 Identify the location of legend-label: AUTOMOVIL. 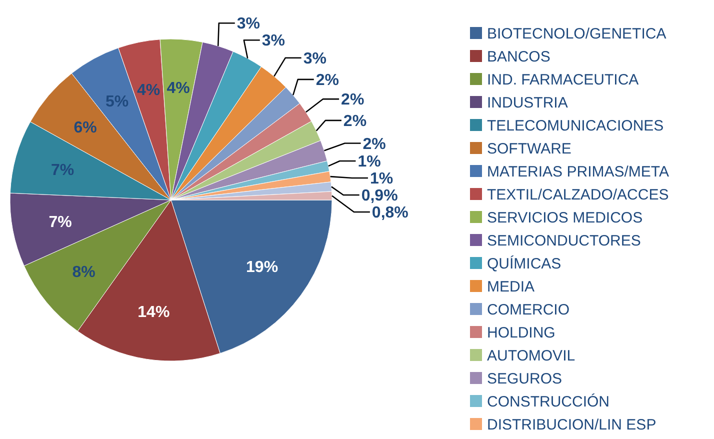
(531, 355).